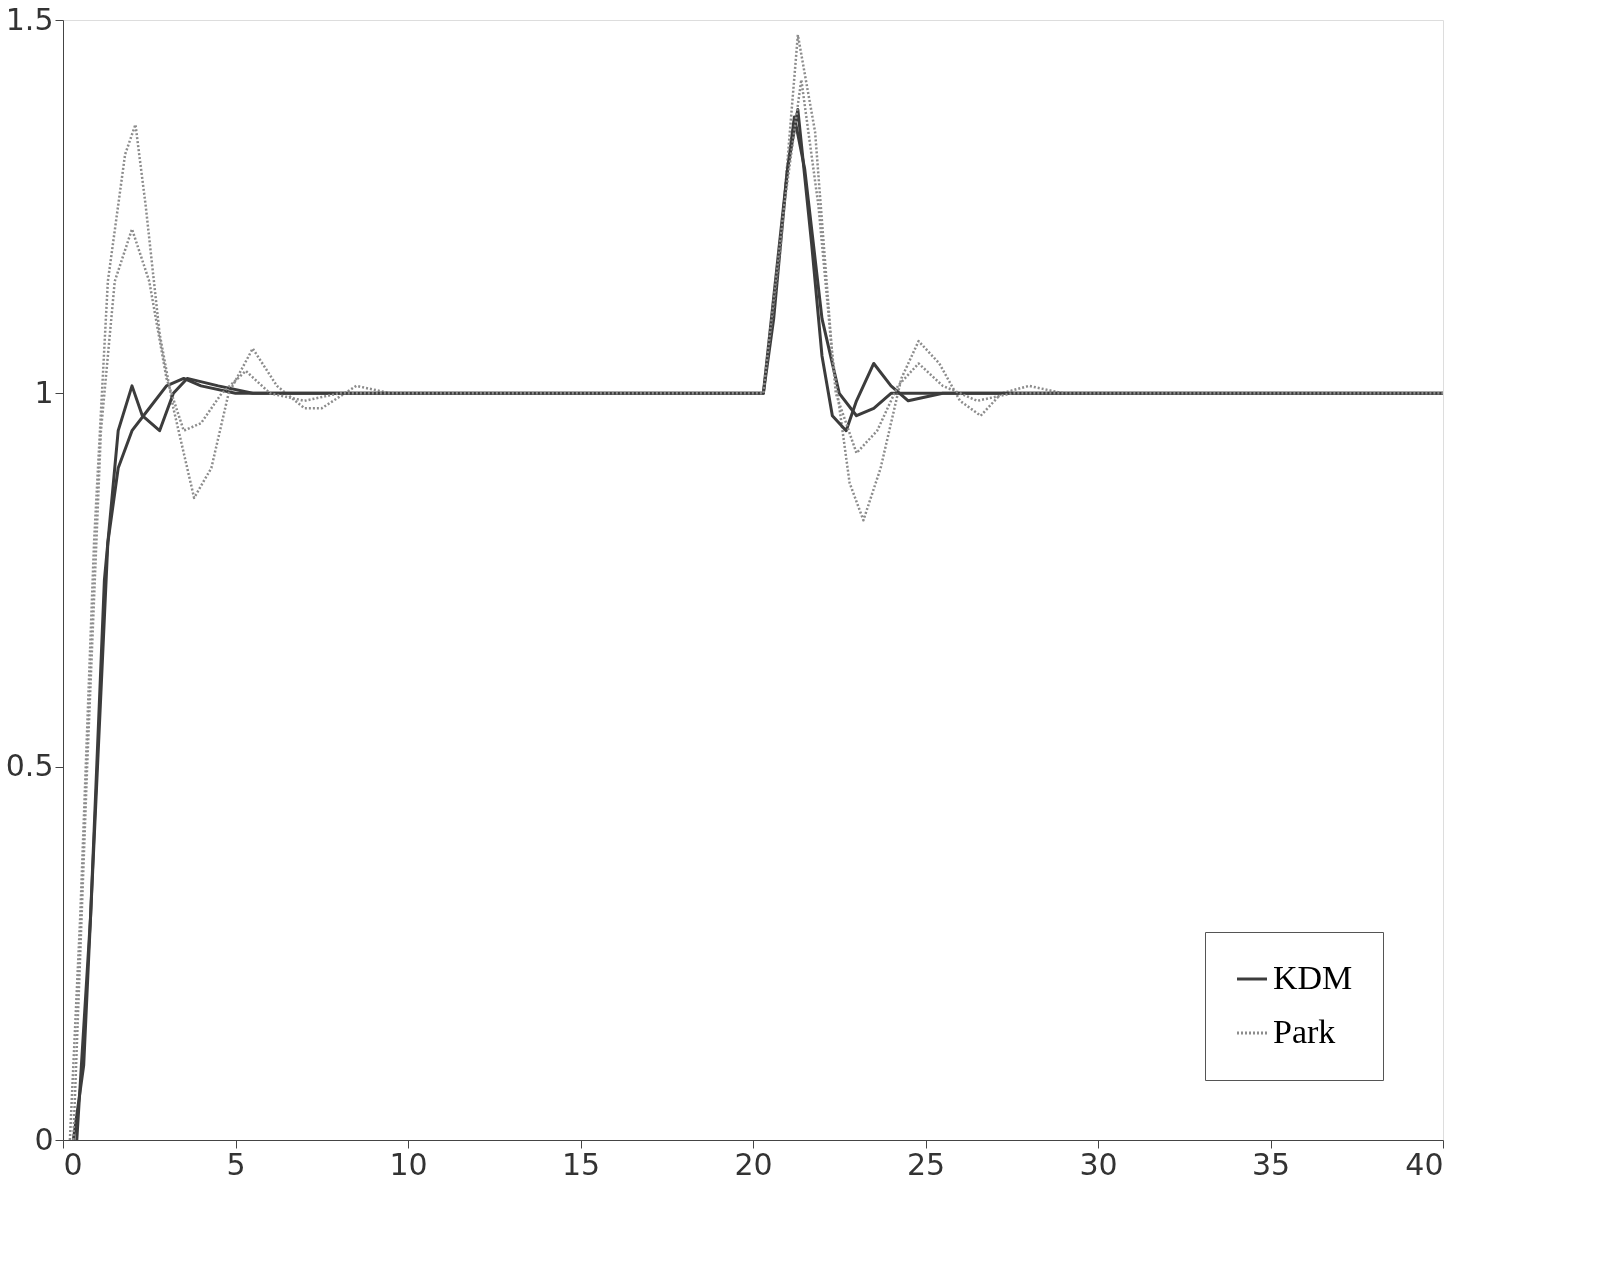  I want to click on y-tick-label: 1.5, so click(29, 19).